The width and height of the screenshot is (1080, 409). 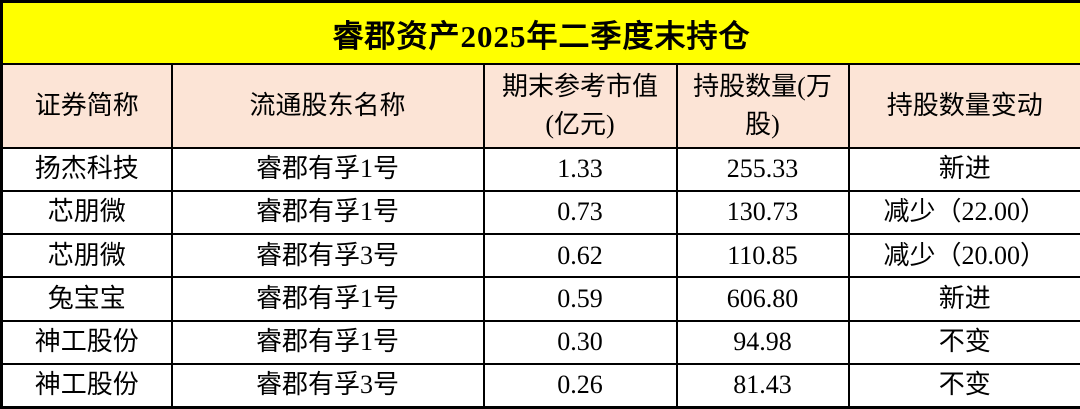 What do you see at coordinates (762, 385) in the screenshot?
I see `cell-shares: 81.43` at bounding box center [762, 385].